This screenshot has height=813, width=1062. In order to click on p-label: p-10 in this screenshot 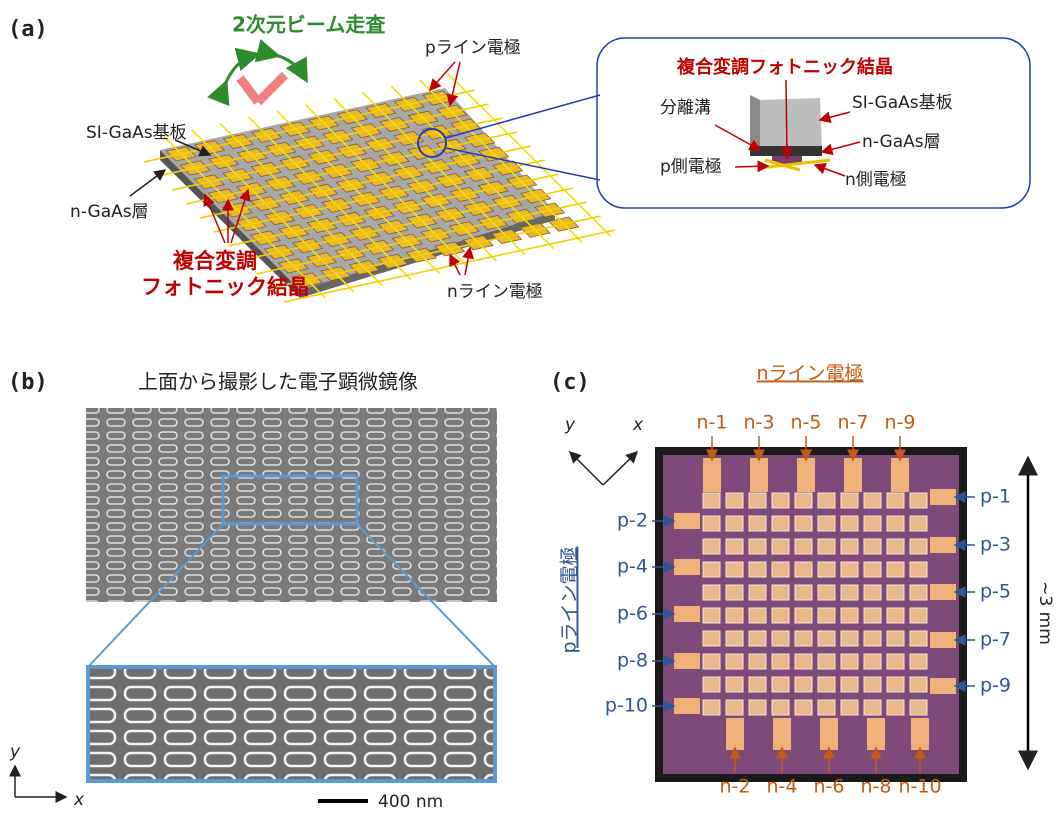, I will do `click(626, 706)`.